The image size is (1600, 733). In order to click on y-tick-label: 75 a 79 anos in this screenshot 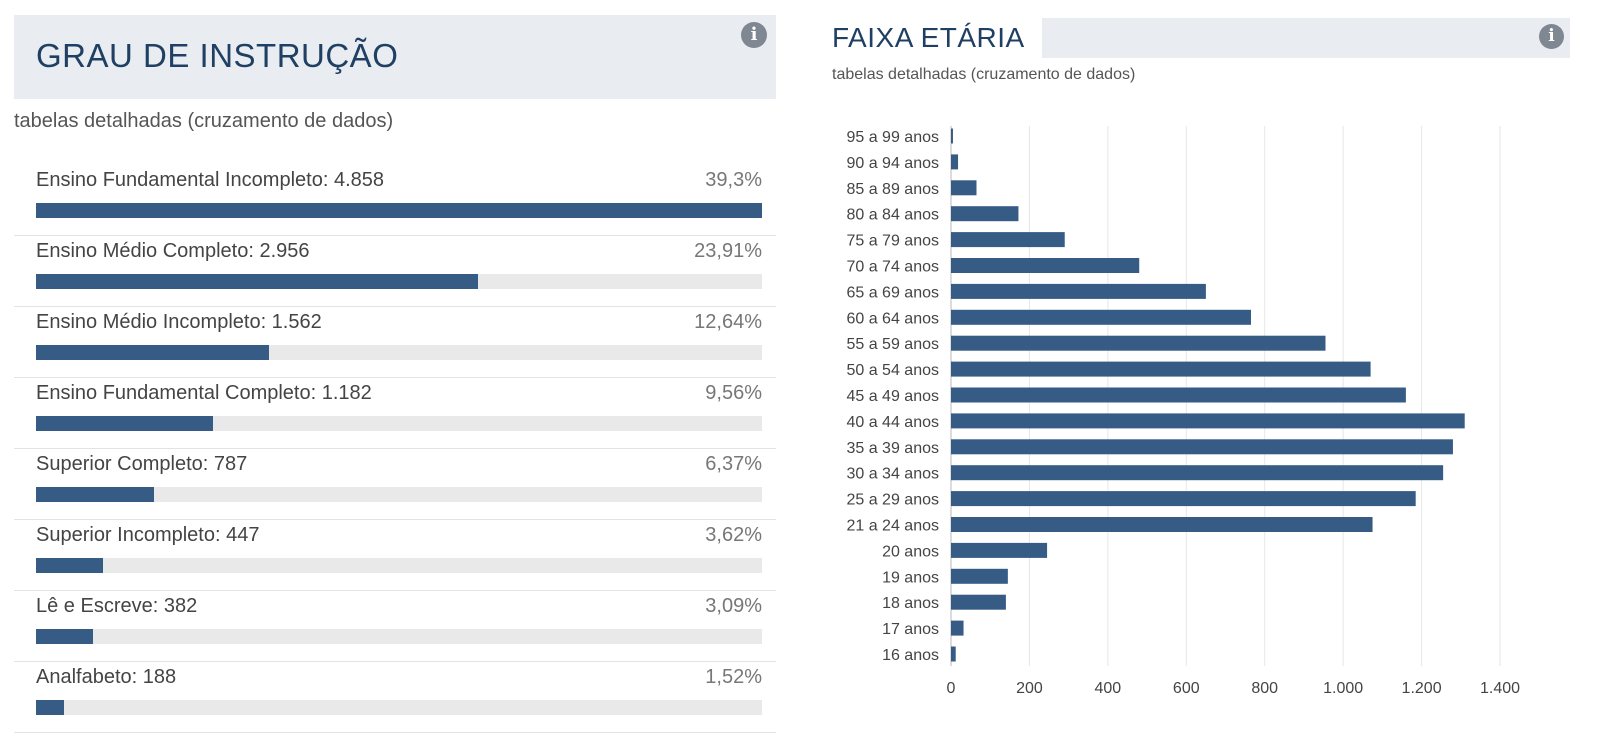, I will do `click(892, 241)`.